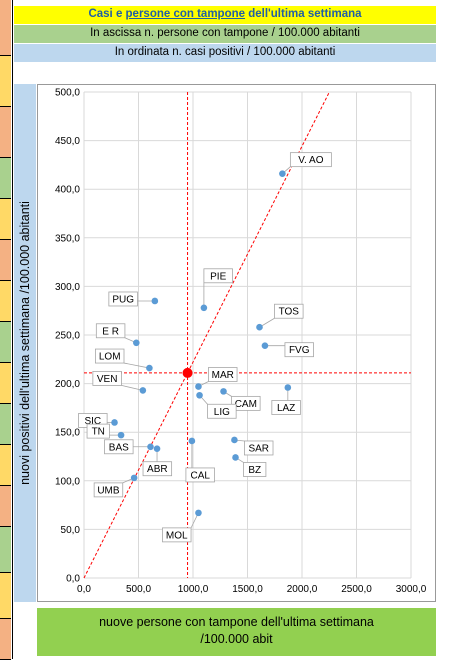 The width and height of the screenshot is (449, 660). What do you see at coordinates (67, 481) in the screenshot?
I see `y-tick-label: 100,0` at bounding box center [67, 481].